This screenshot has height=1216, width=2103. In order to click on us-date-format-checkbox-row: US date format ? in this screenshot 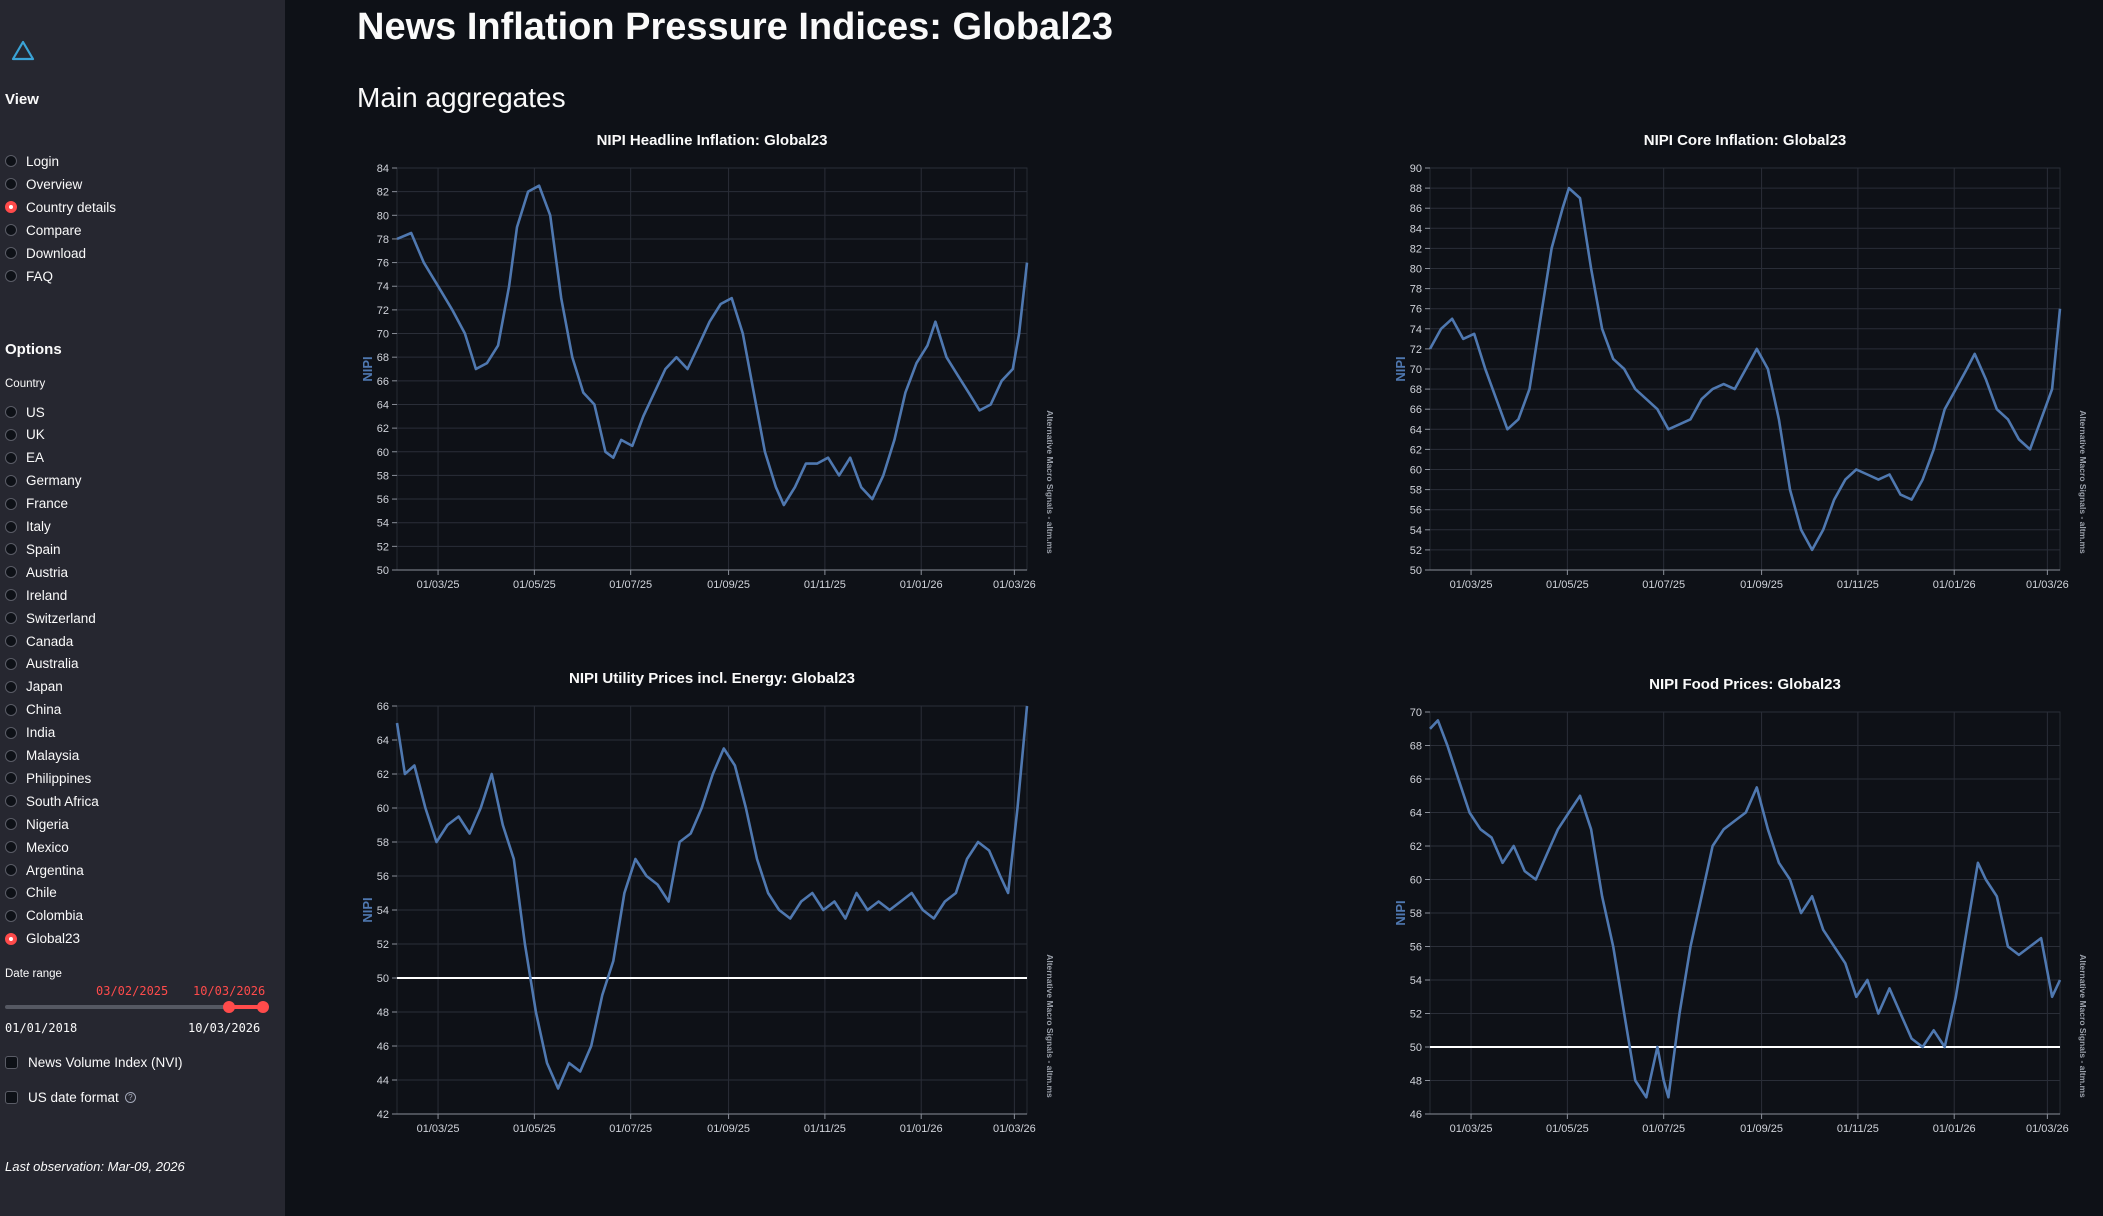, I will do `click(70, 1097)`.